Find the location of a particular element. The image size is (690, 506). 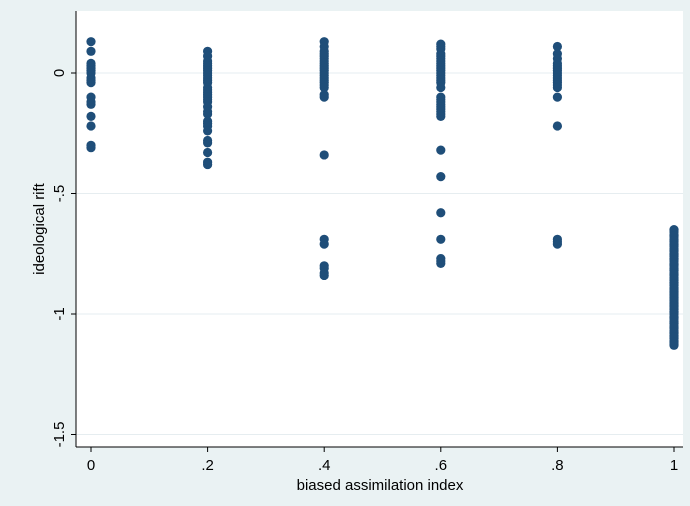

x-tick-label: .6 is located at coordinates (441, 465).